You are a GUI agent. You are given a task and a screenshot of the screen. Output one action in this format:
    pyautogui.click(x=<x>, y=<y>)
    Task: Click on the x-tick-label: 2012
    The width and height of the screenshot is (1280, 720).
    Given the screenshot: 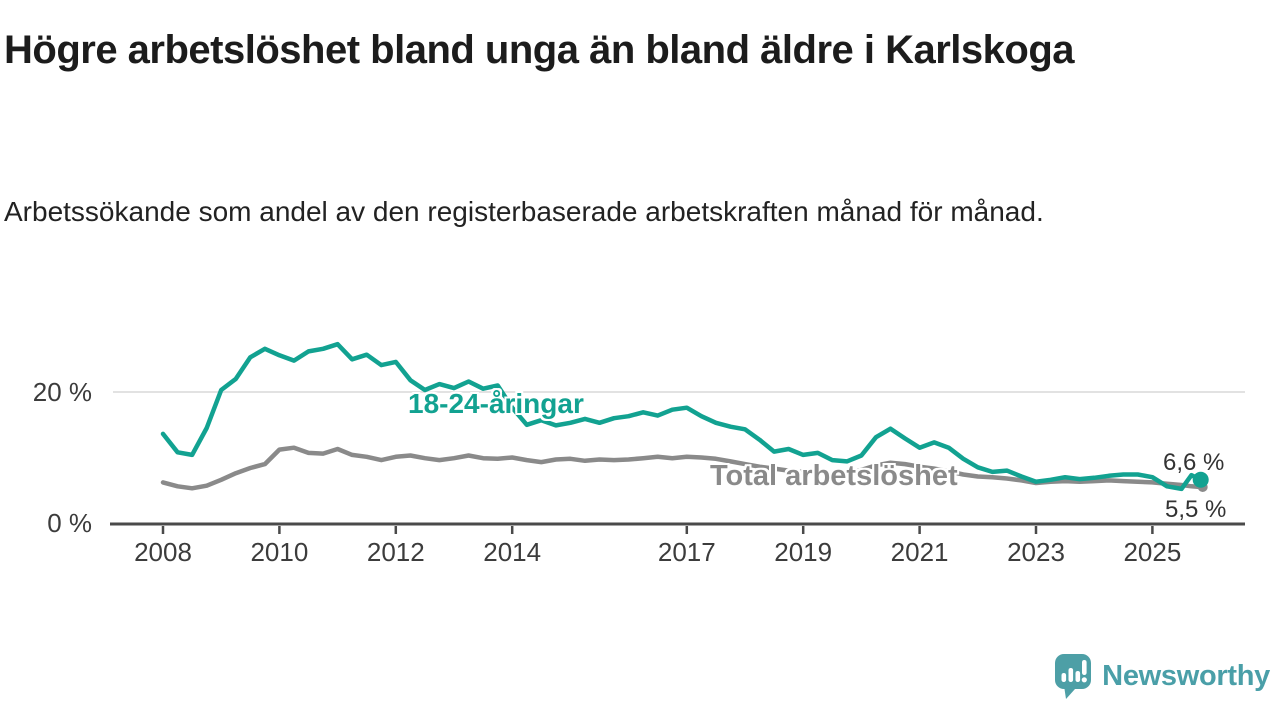 What is the action you would take?
    pyautogui.click(x=396, y=552)
    